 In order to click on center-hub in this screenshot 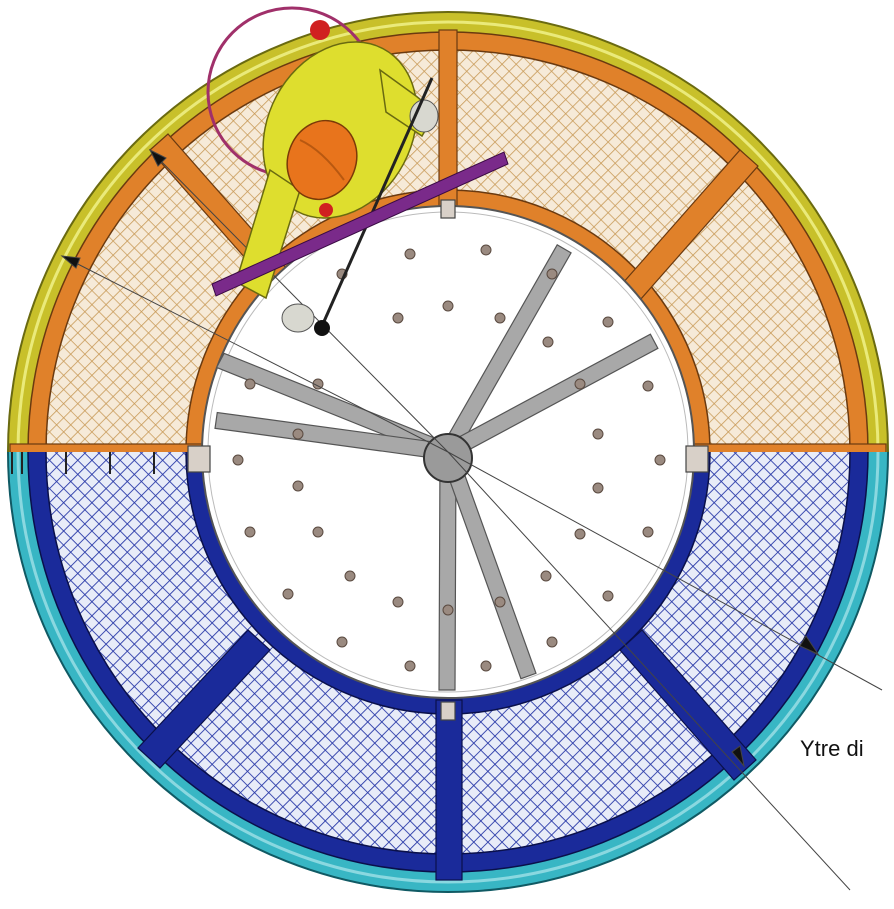, I will do `click(448, 458)`.